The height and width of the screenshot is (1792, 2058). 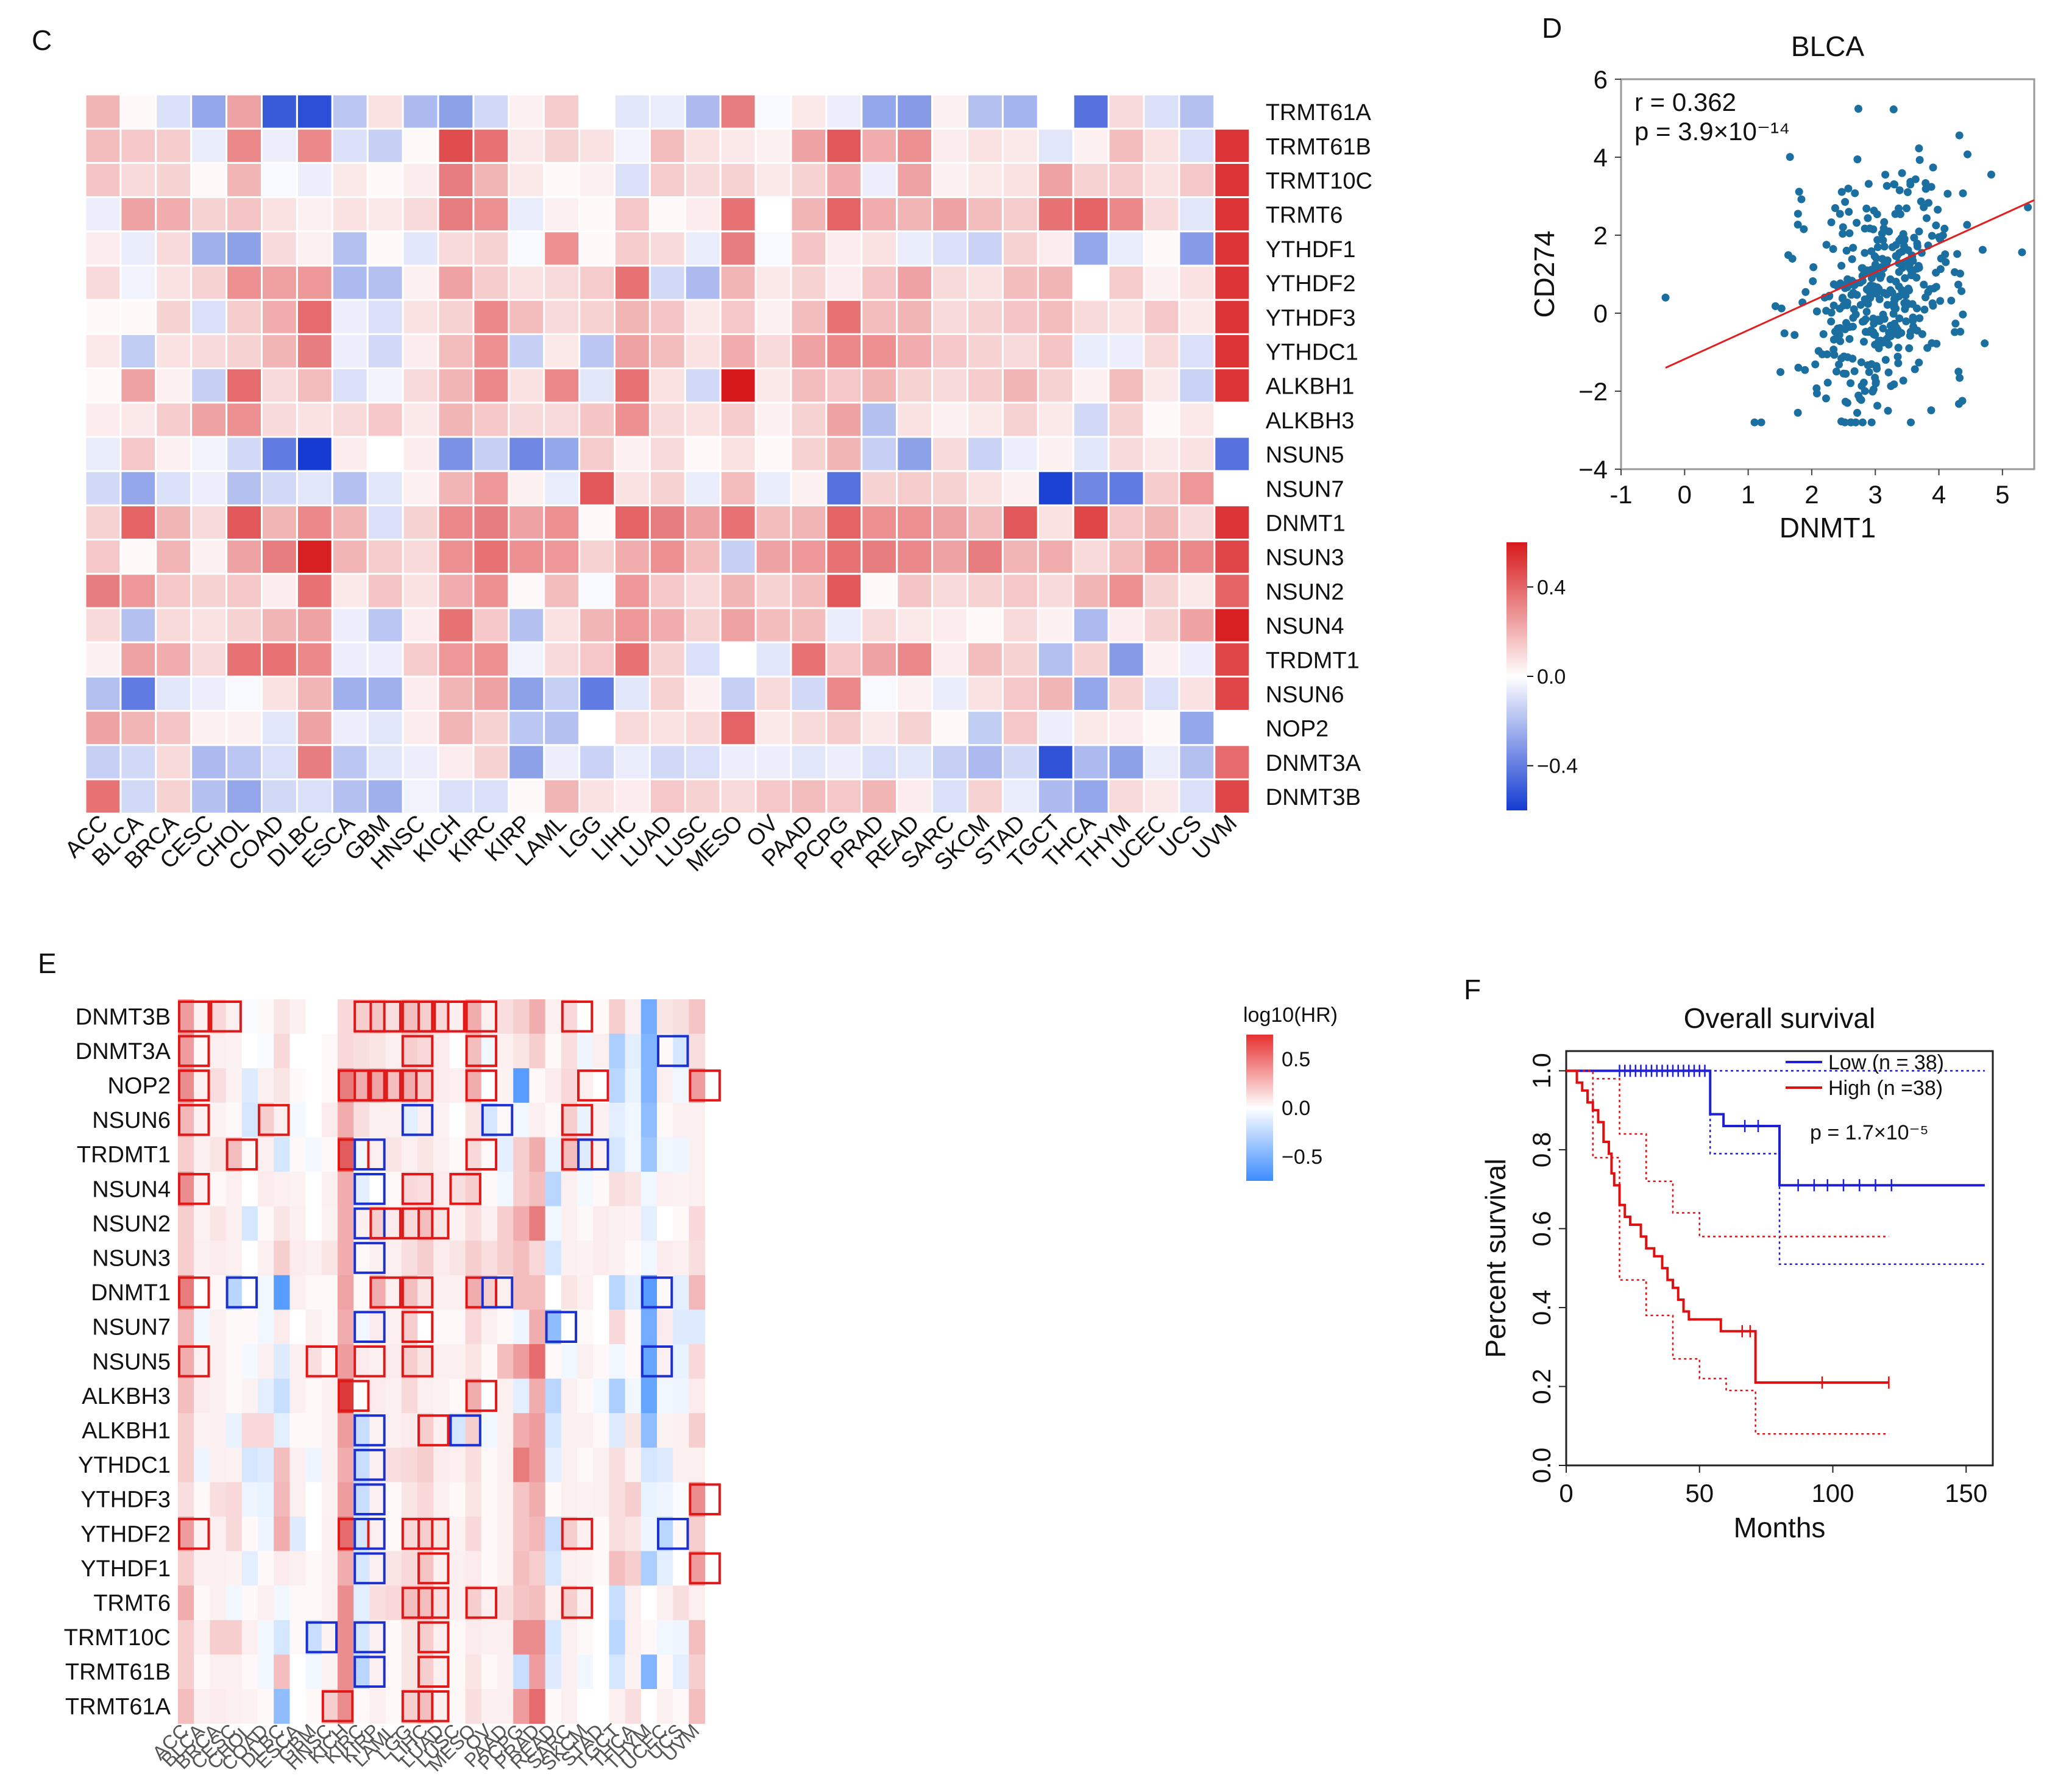 I want to click on scatter-d-ytick-label: 2, so click(x=1601, y=236).